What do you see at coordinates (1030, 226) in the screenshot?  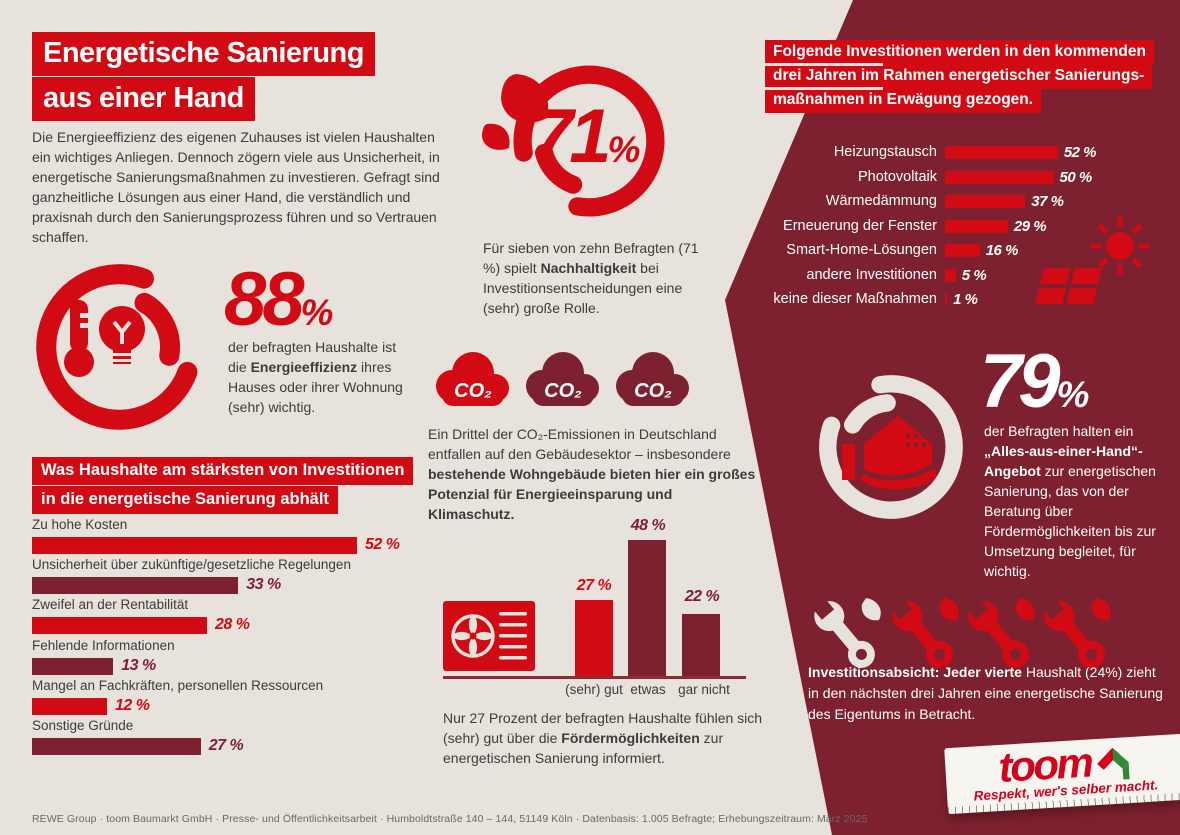 I see `investments-row-value: 29 %` at bounding box center [1030, 226].